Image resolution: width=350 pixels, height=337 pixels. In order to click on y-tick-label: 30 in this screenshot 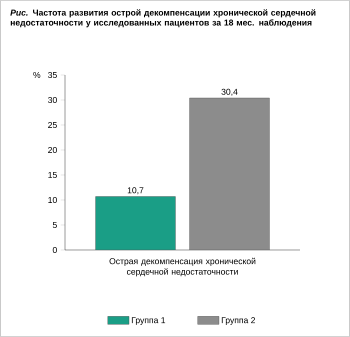, I will do `click(52, 100)`.